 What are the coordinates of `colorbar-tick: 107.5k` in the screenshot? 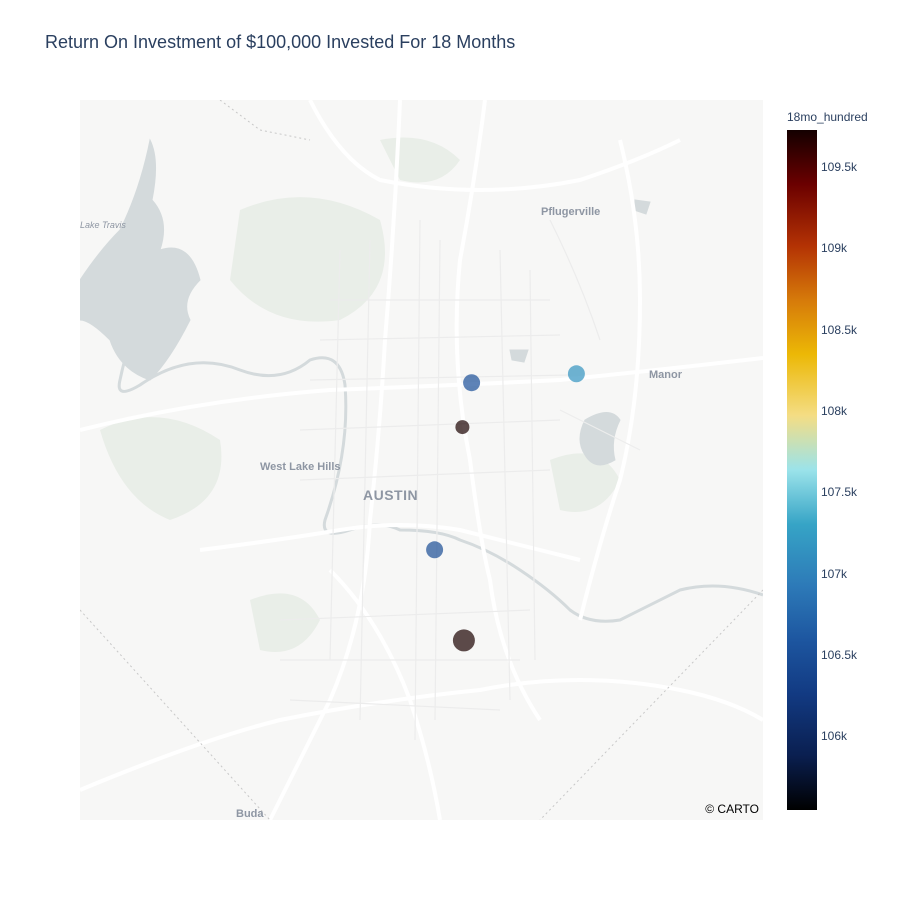 It's located at (839, 492).